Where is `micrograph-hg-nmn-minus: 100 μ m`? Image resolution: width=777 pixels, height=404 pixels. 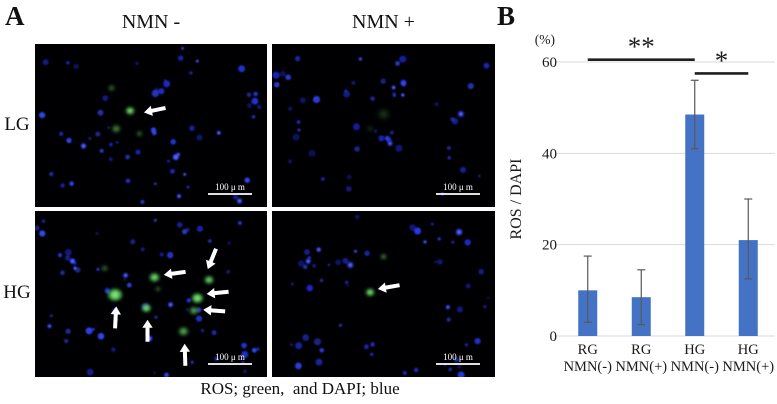
micrograph-hg-nmn-minus: 100 μ m is located at coordinates (151, 294).